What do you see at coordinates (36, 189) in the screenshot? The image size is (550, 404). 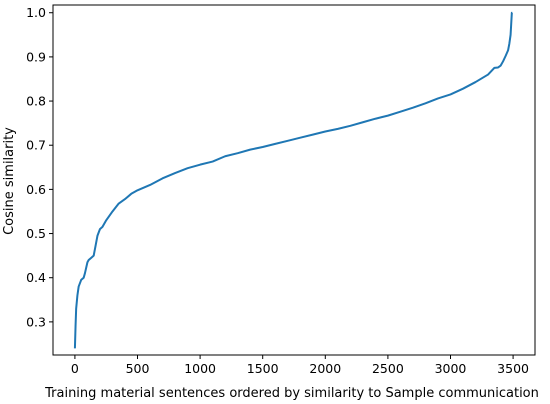 I see `y-tick-label: 0.6` at bounding box center [36, 189].